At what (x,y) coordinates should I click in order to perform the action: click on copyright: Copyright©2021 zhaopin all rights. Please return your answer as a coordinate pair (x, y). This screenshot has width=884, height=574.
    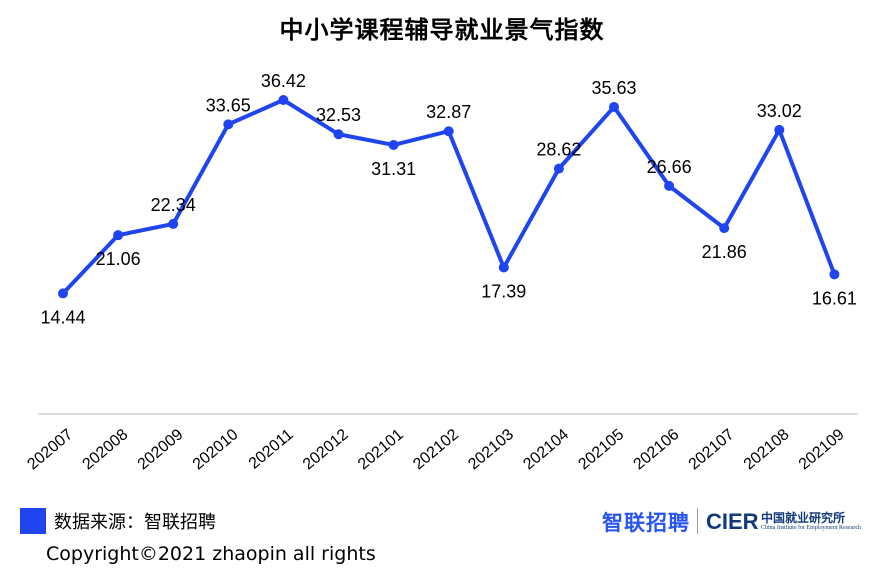
    Looking at the image, I should click on (211, 554).